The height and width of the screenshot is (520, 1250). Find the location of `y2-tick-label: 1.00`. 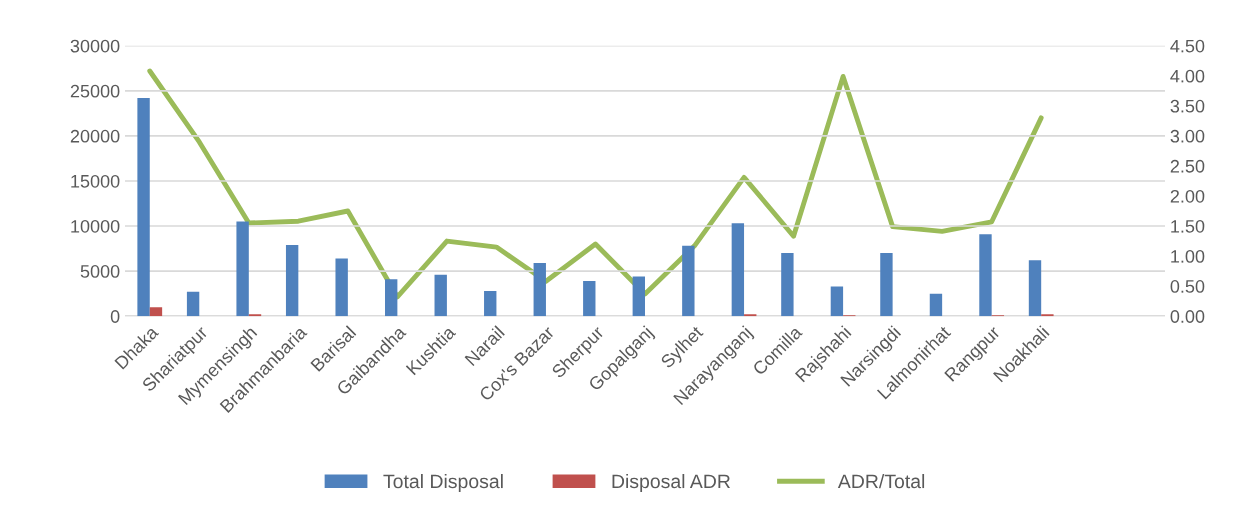

y2-tick-label: 1.00 is located at coordinates (1188, 256).